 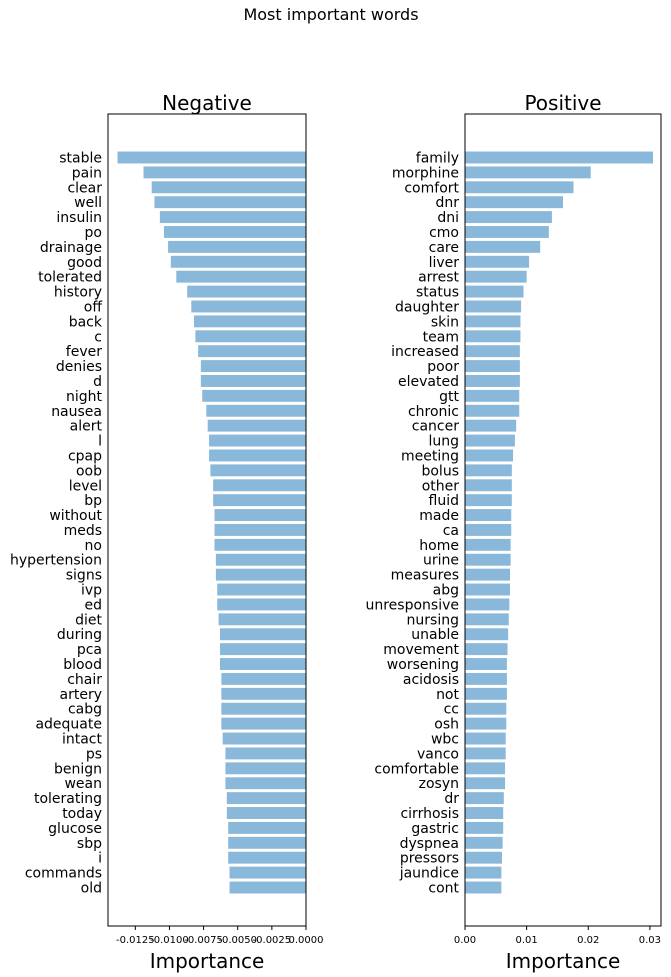 I want to click on bar-d, so click(x=253, y=381).